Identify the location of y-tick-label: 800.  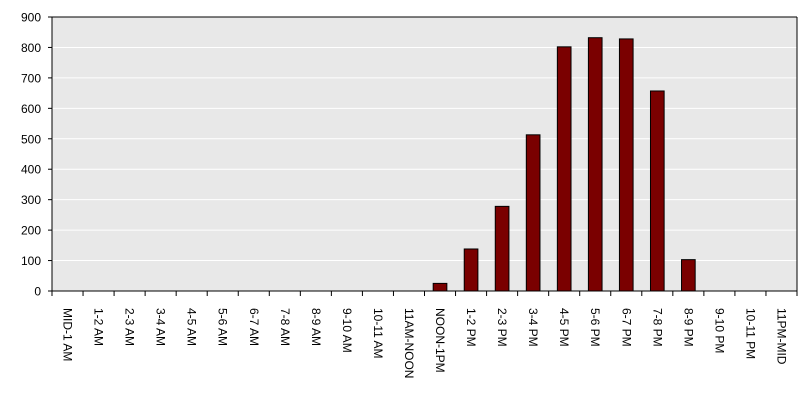
(31, 48).